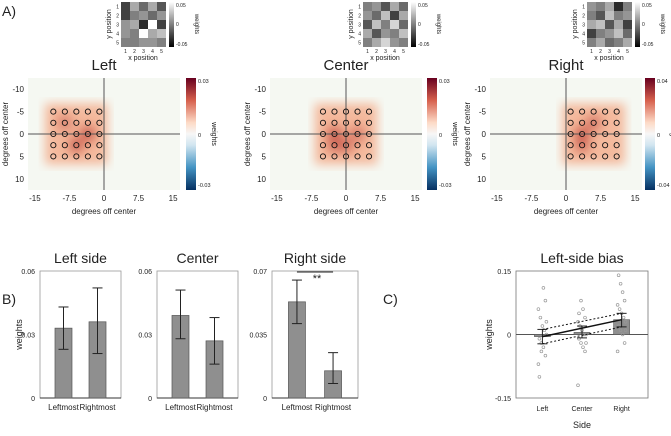  What do you see at coordinates (582, 409) in the screenshot?
I see `x-tick-label: Center` at bounding box center [582, 409].